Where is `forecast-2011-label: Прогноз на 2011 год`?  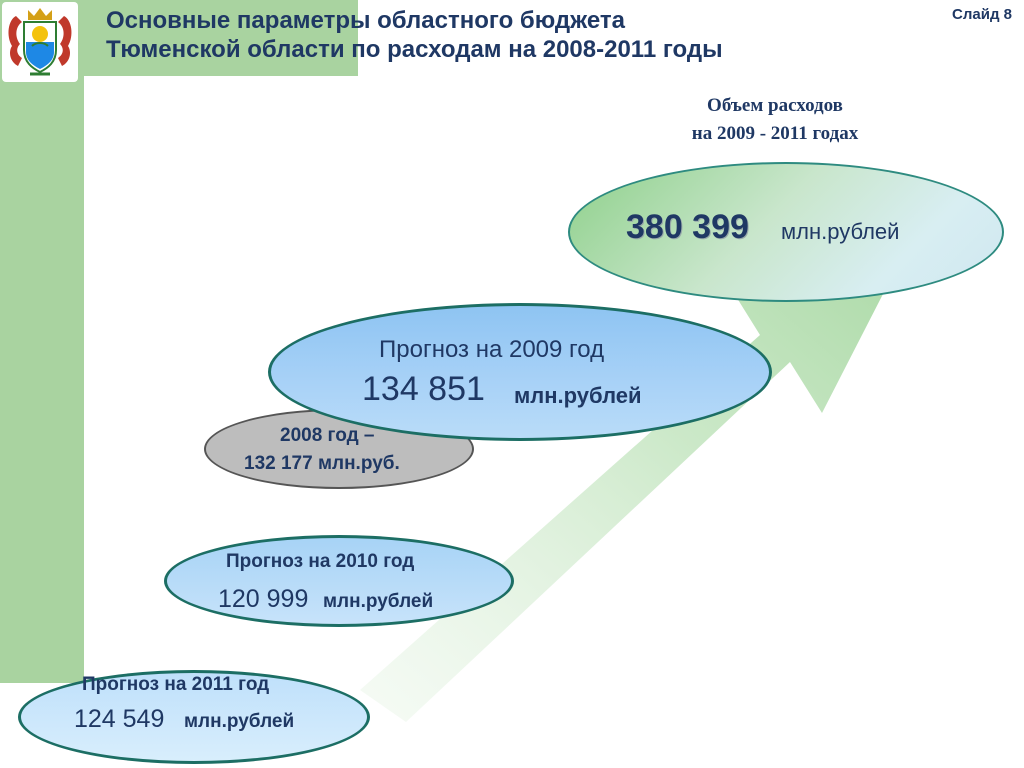
forecast-2011-label: Прогноз на 2011 год is located at coordinates (176, 684).